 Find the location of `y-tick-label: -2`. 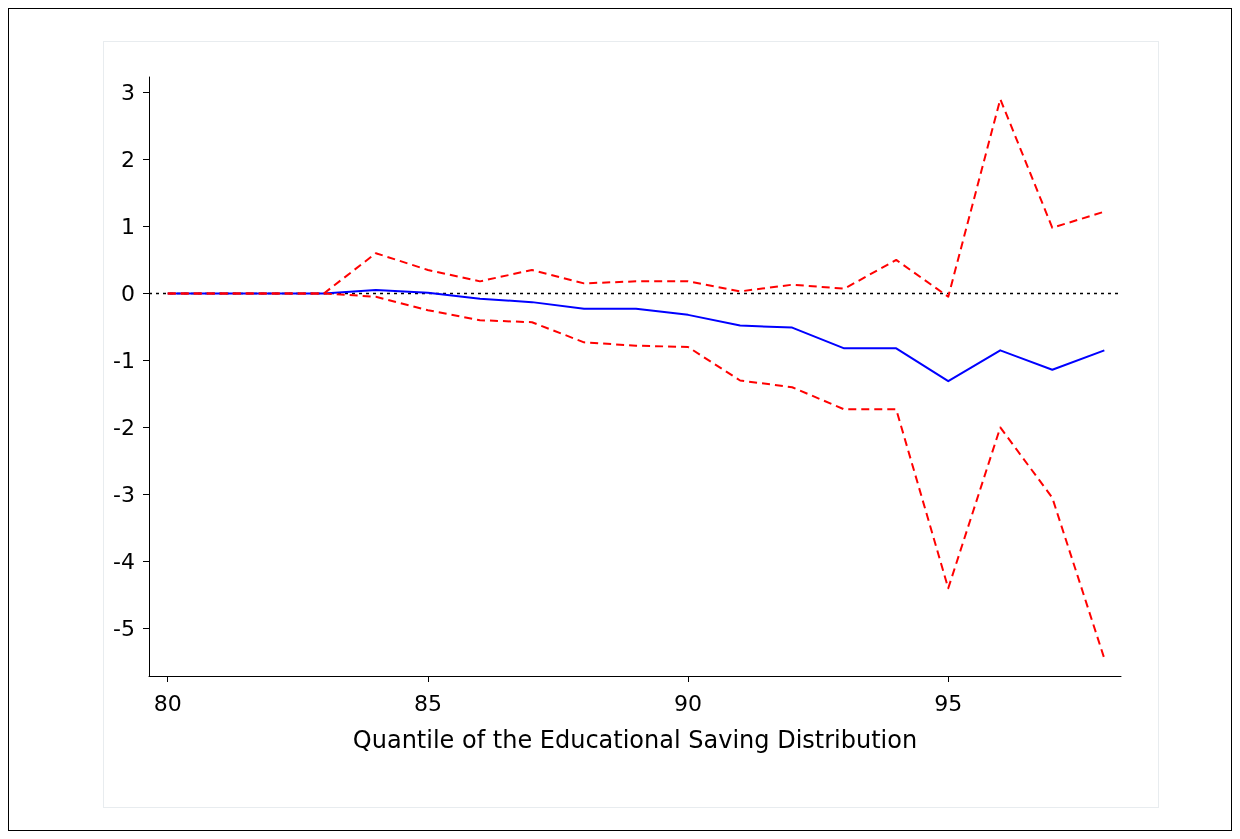

y-tick-label: -2 is located at coordinates (124, 427).